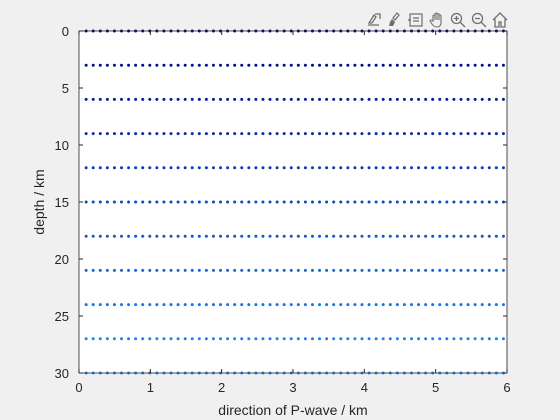 Image resolution: width=560 pixels, height=420 pixels. I want to click on home-icon, so click(499, 20).